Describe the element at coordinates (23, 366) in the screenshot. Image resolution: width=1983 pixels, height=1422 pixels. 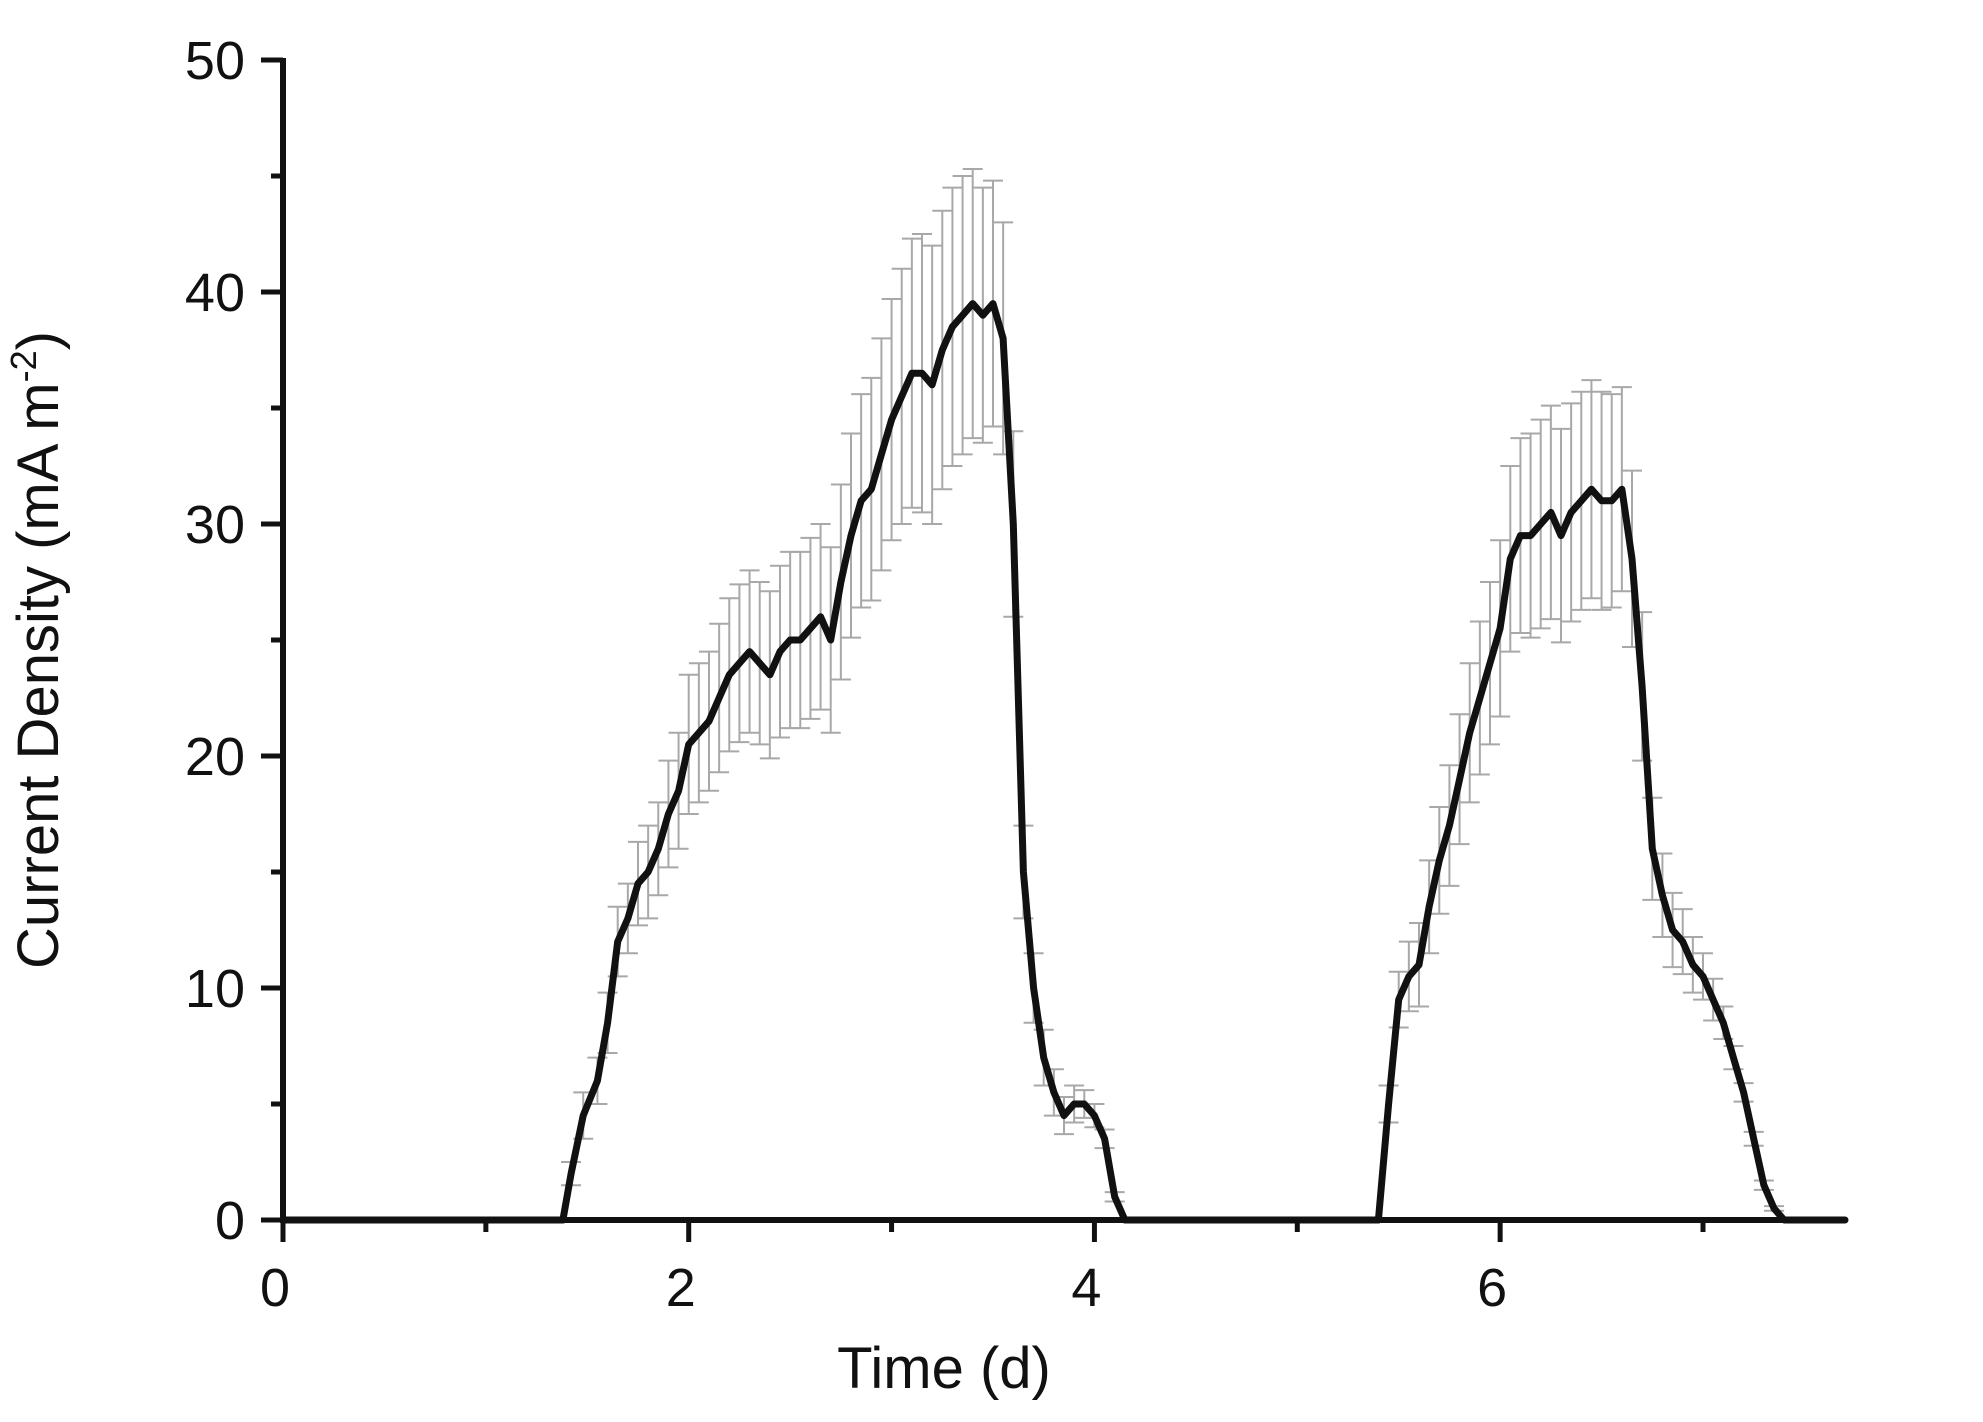
I see `y-axis-title-sup: -2` at that location.